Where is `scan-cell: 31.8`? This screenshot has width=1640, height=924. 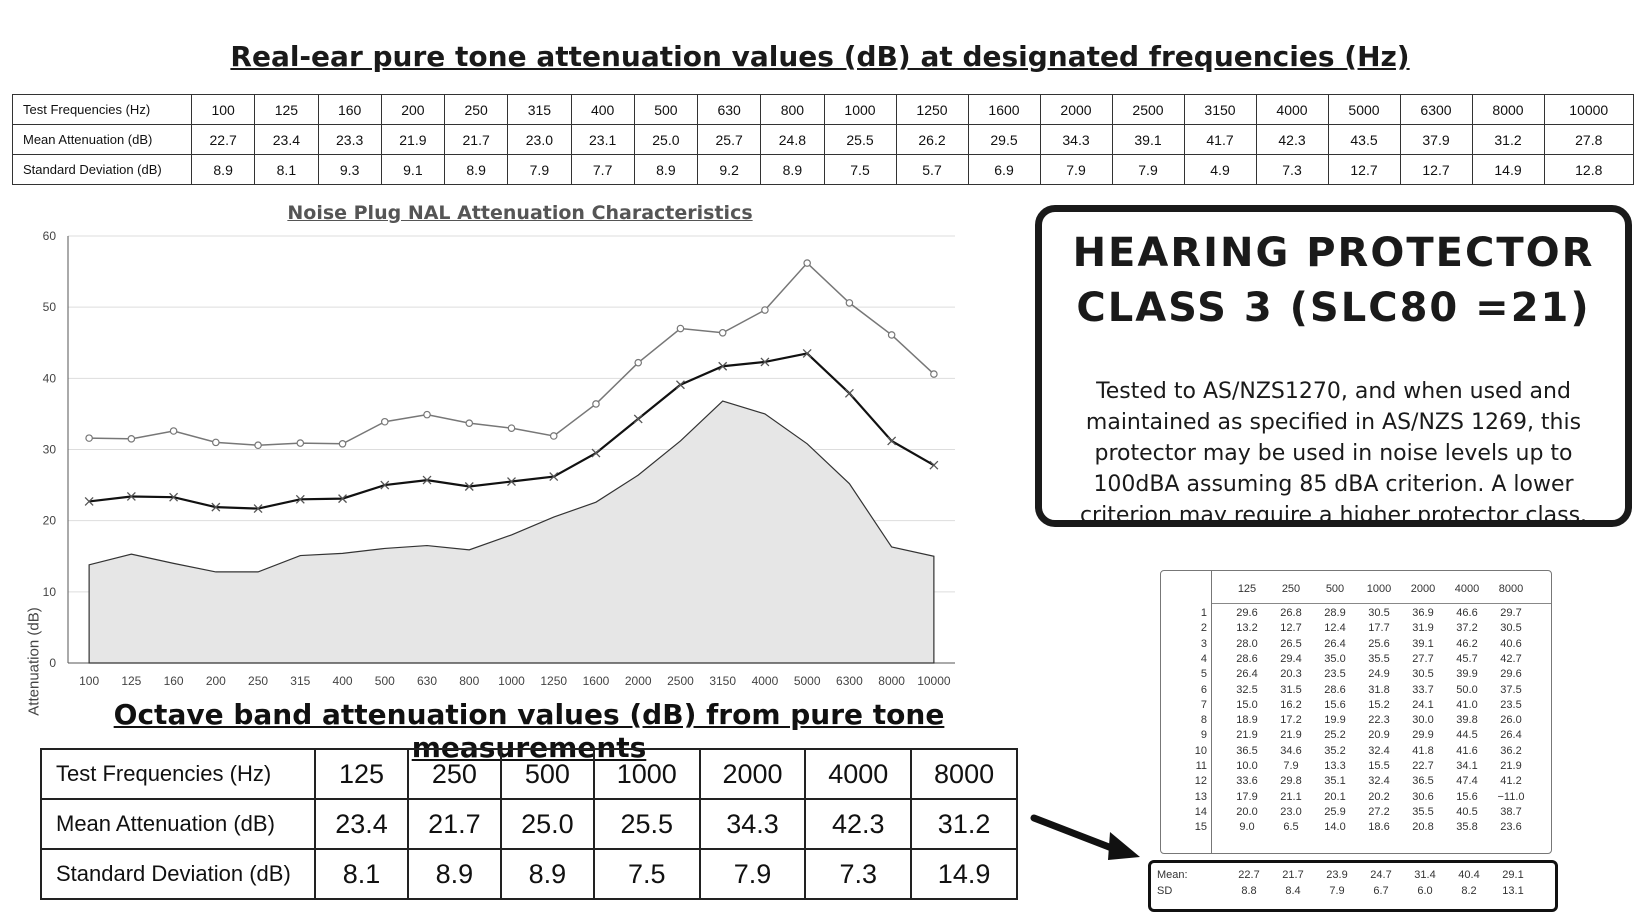 scan-cell: 31.8 is located at coordinates (1379, 689).